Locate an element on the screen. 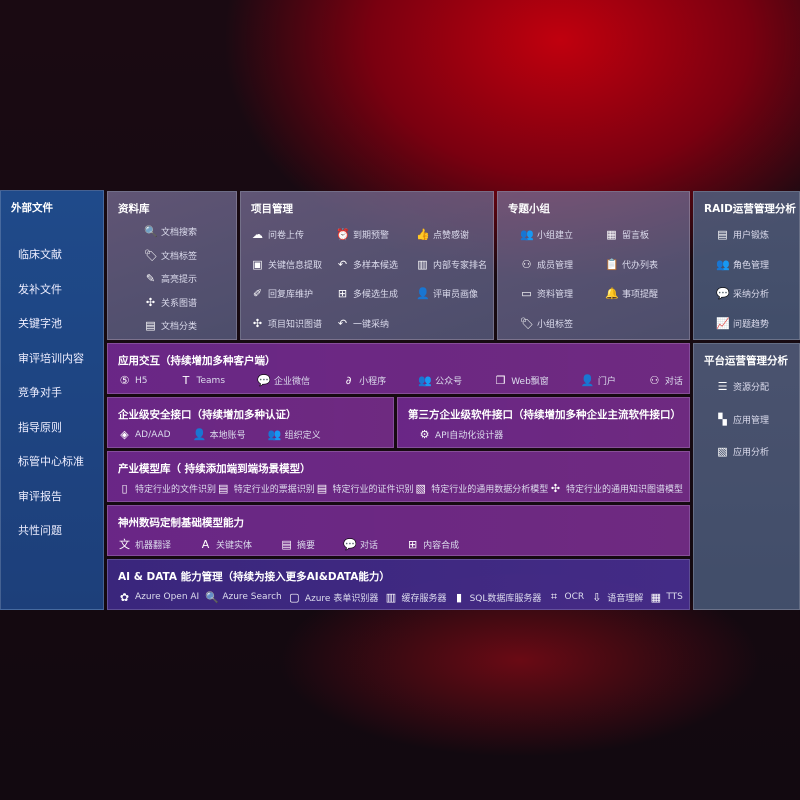 The width and height of the screenshot is (800, 800). feature-item: 👤 门户 is located at coordinates (598, 380).